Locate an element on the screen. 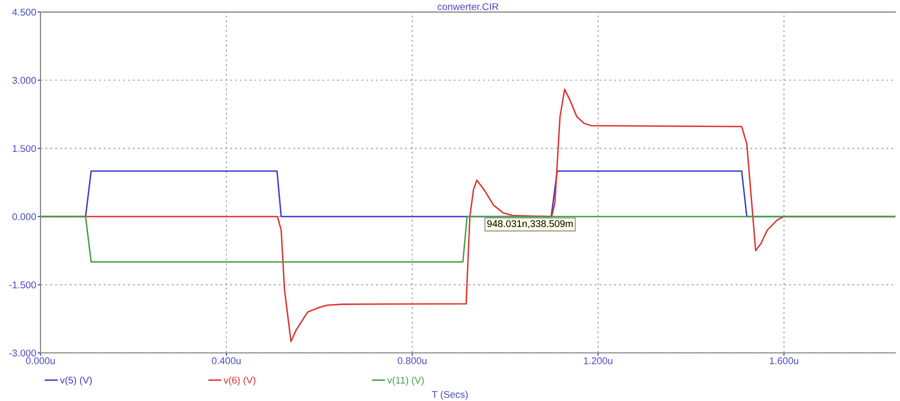 The height and width of the screenshot is (401, 900). y-tick-label: 4.500 is located at coordinates (24, 12).